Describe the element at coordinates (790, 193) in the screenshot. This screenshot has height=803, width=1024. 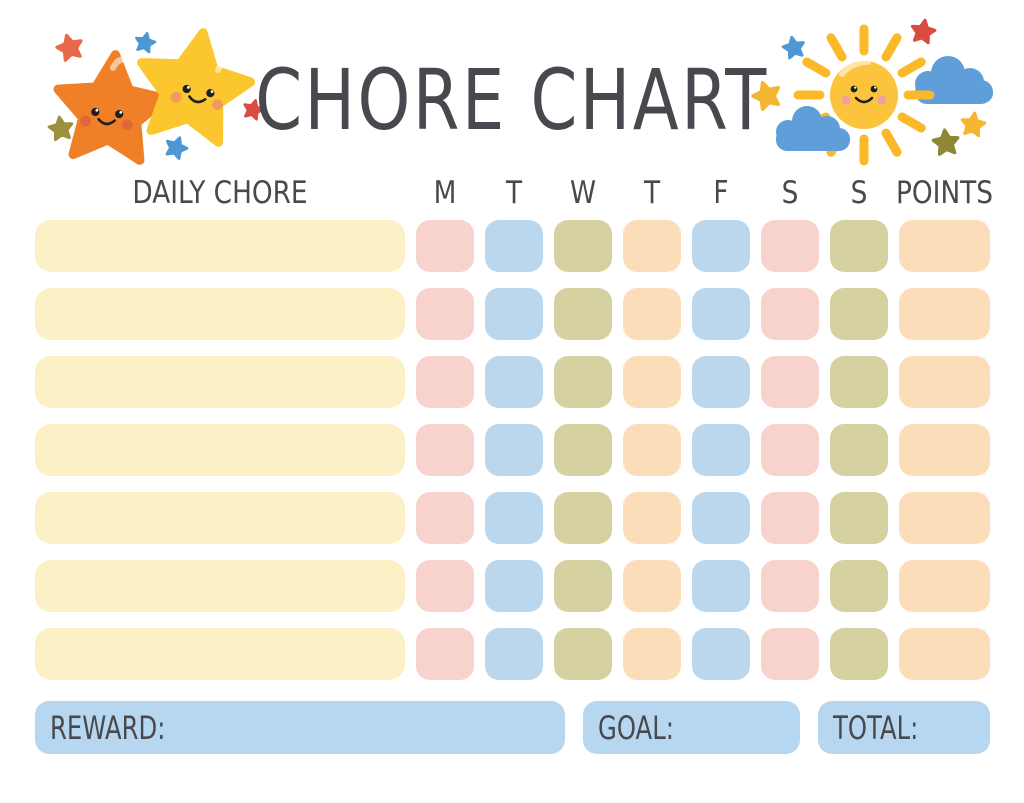
I see `day-header-6: S` at that location.